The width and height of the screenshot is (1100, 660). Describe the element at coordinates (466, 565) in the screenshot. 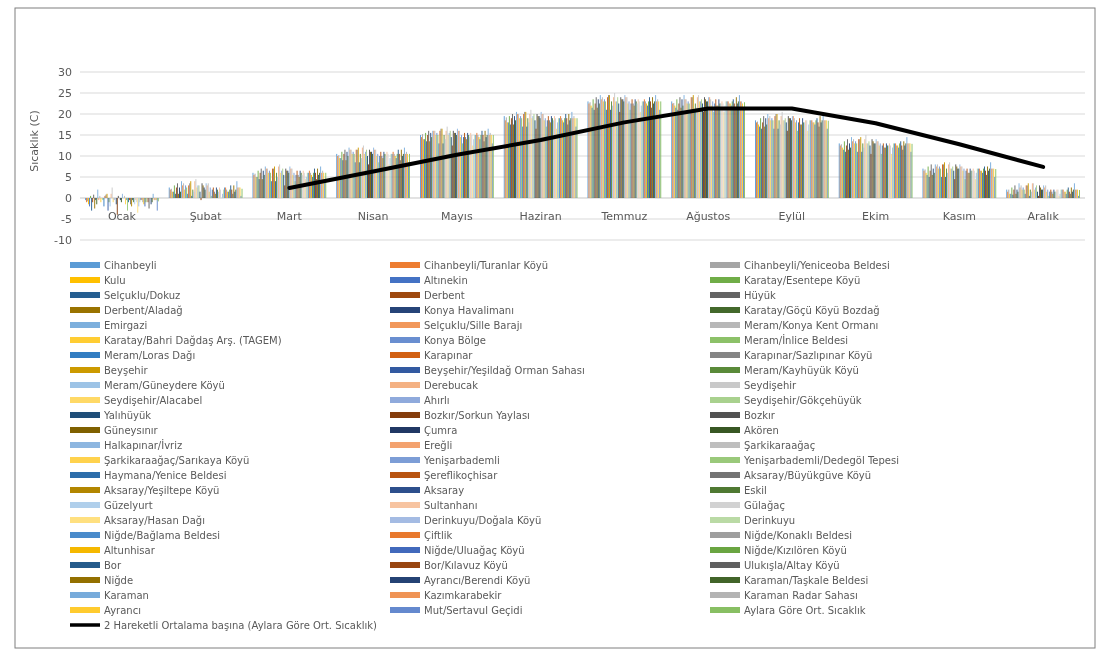

I see `legend-label: Bor/Kılavuz Köyü` at that location.